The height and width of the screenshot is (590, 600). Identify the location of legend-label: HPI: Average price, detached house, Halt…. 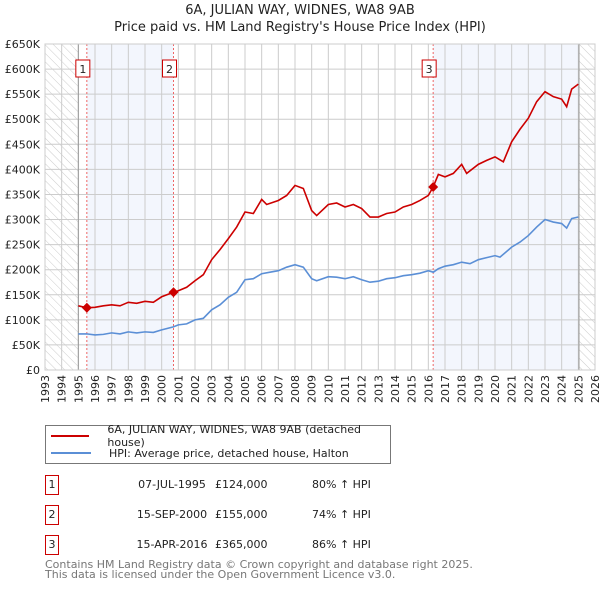
(229, 453).